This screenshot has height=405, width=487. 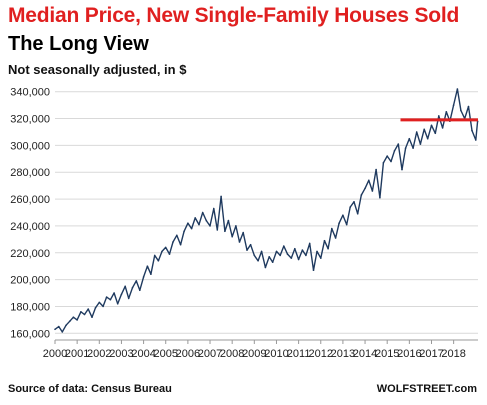 I want to click on y-tick-label: 200,000, so click(x=30, y=281).